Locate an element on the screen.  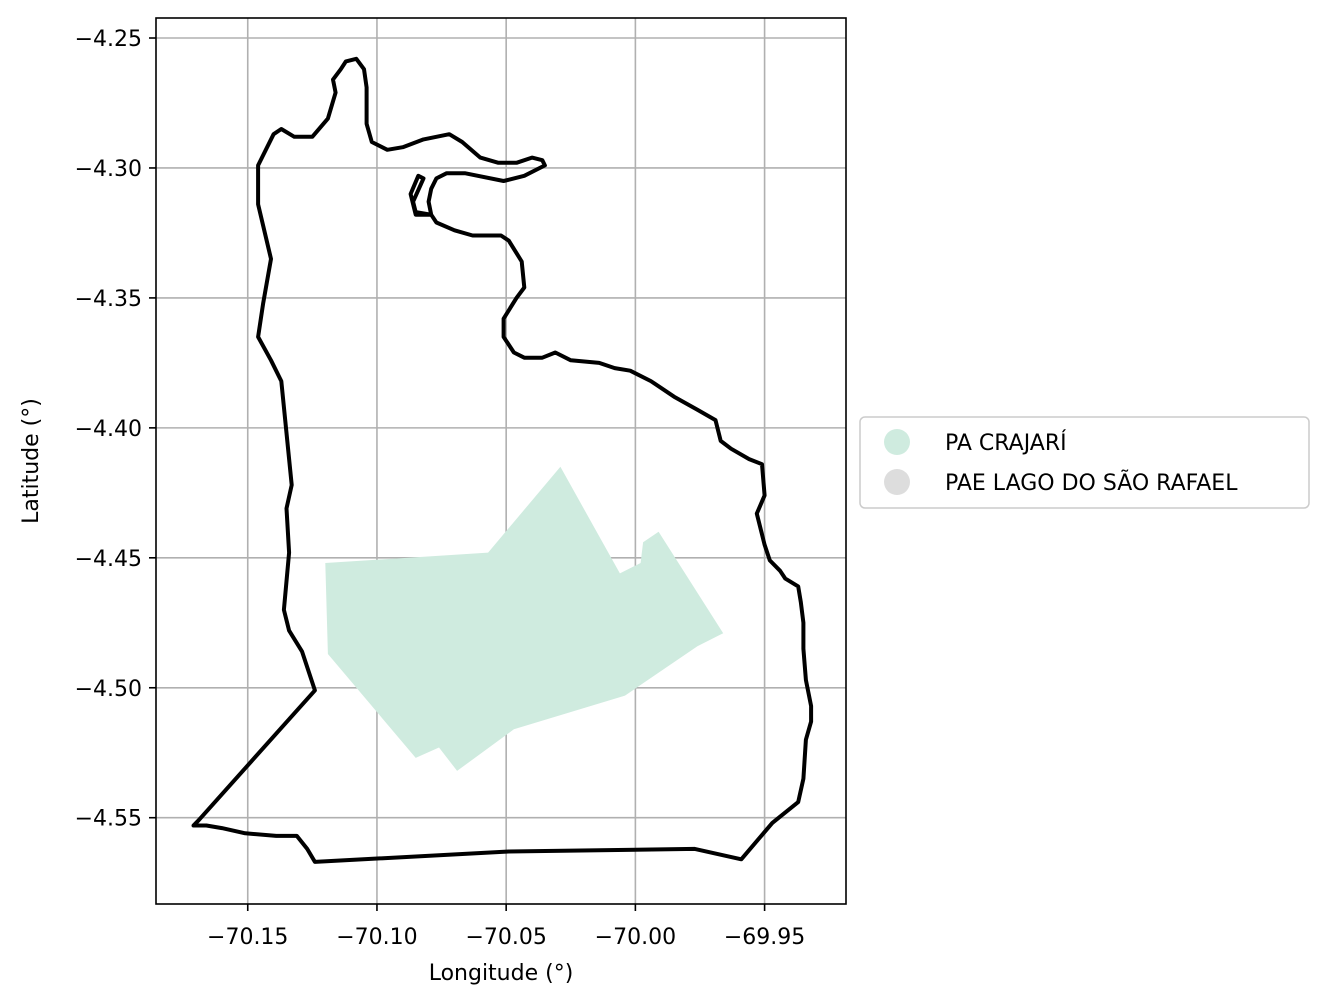
y-axis-label: Latitude (°) is located at coordinates (31, 461).